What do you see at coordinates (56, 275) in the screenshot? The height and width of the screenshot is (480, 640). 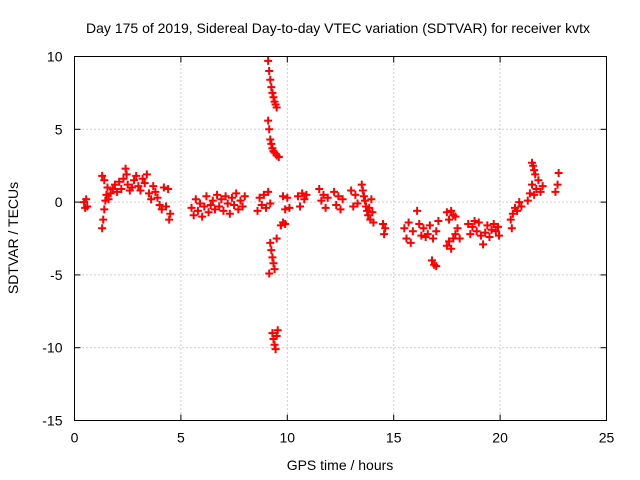 I see `y-tick-label: -5` at bounding box center [56, 275].